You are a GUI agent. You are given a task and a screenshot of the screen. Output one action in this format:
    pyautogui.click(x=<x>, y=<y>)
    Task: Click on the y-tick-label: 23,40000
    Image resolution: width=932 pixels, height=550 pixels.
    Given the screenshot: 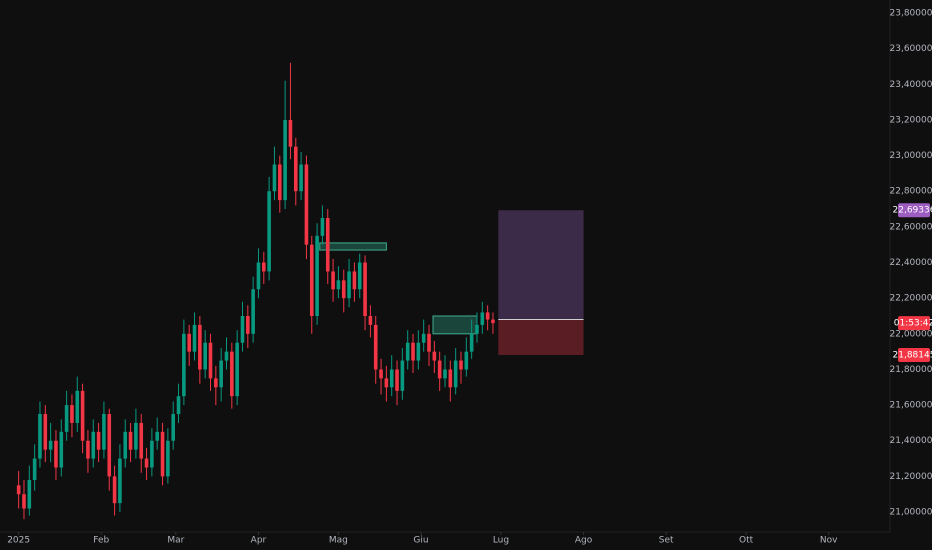 What is the action you would take?
    pyautogui.click(x=911, y=85)
    